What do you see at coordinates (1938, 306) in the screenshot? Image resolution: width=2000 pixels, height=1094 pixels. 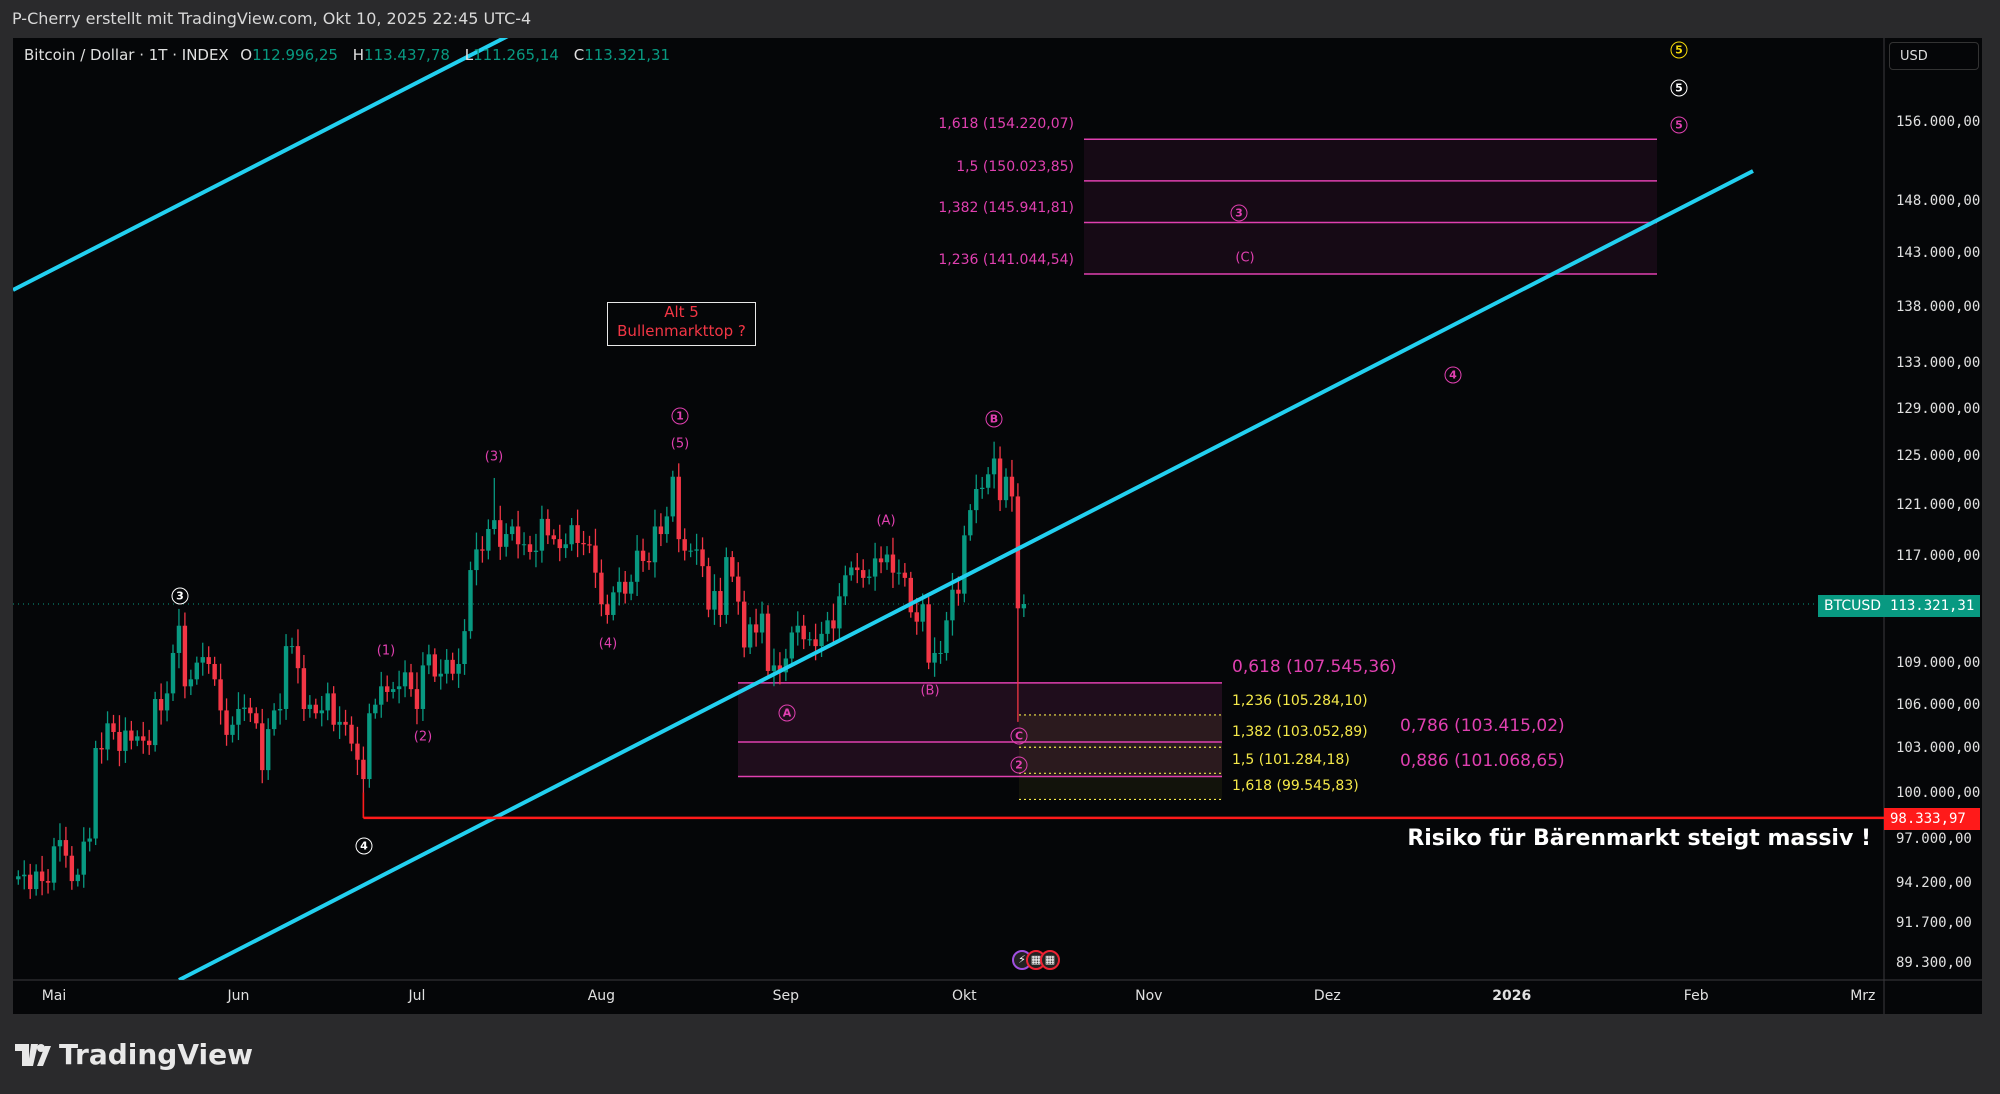 I see `price-axis-label: 138.000,00` at bounding box center [1938, 306].